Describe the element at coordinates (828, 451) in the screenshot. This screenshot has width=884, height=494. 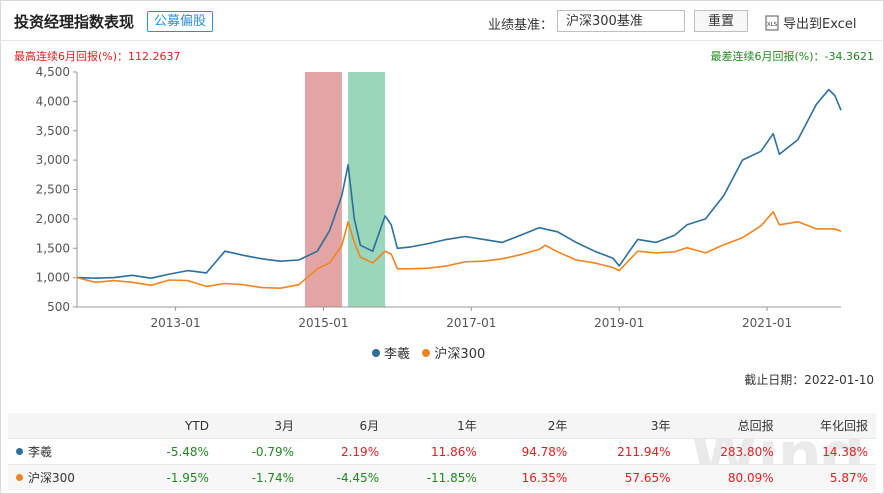
I see `table-cell: 14.38%` at that location.